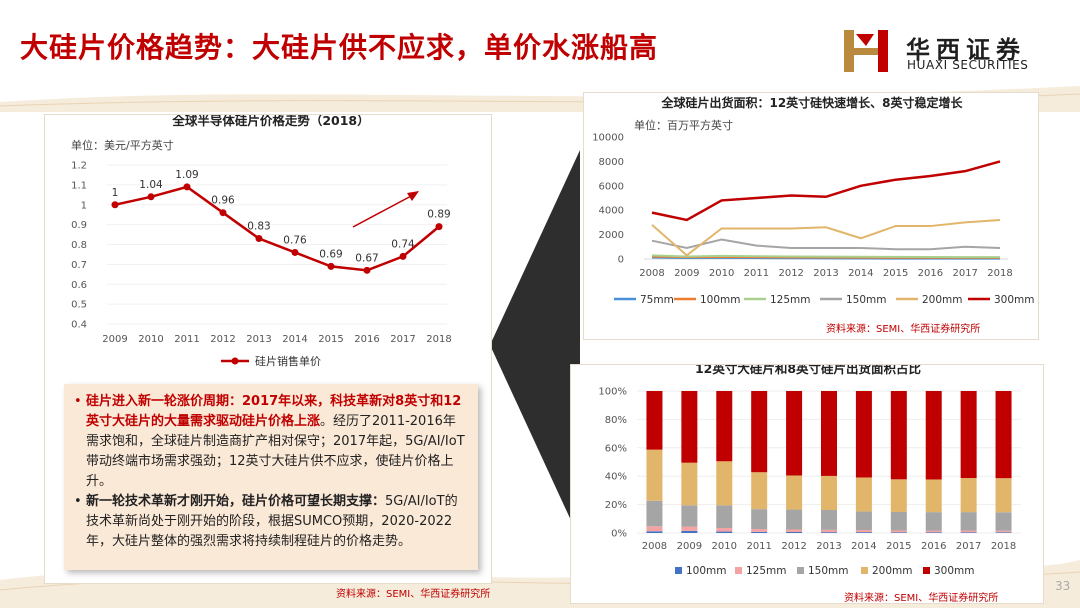  I want to click on y-tick-label: 80%, so click(616, 420).